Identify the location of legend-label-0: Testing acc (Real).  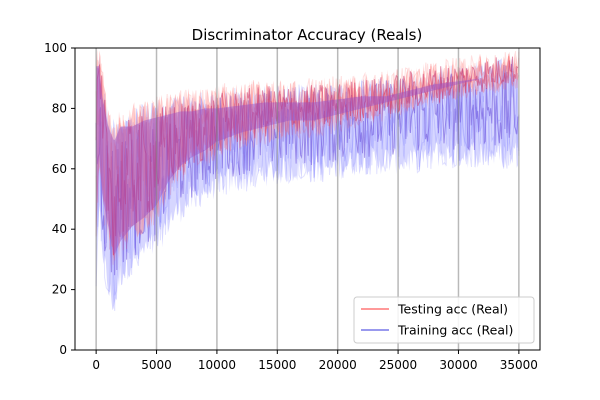
(452, 309).